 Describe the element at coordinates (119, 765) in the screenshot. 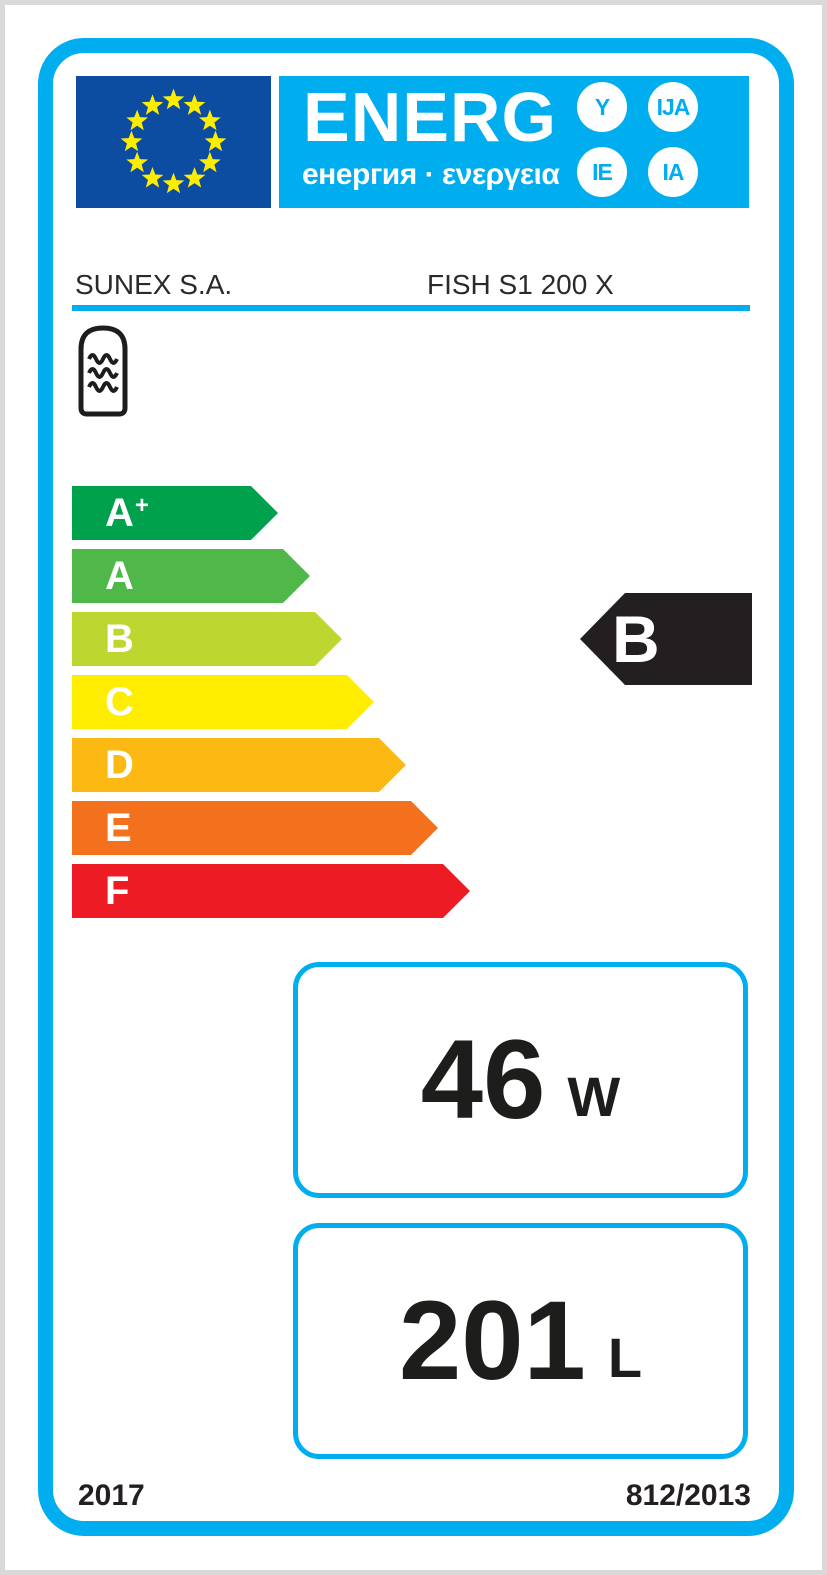

I see `class-letter: D` at that location.